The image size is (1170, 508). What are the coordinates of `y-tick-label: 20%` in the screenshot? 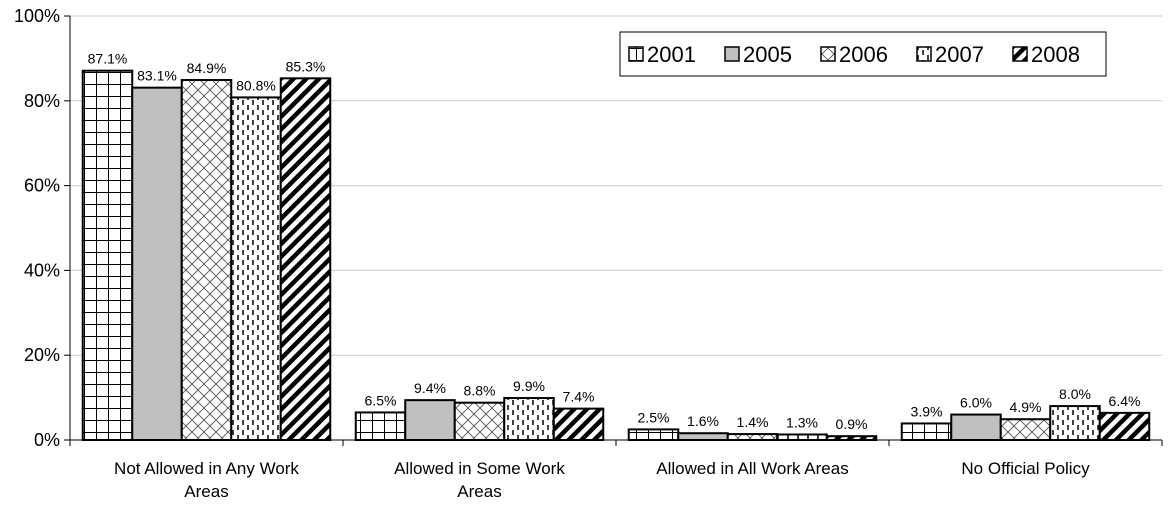 It's located at (42, 355).